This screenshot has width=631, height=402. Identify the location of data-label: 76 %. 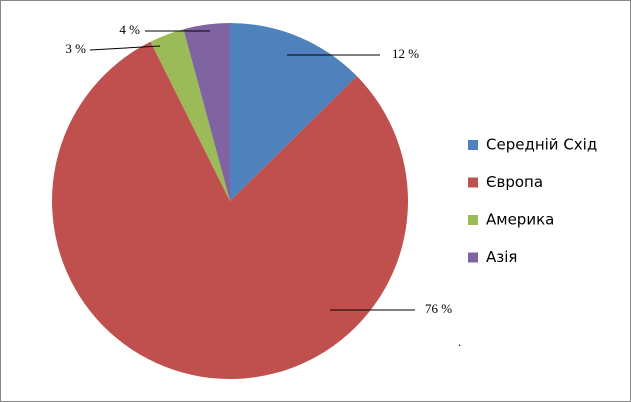
(438, 308).